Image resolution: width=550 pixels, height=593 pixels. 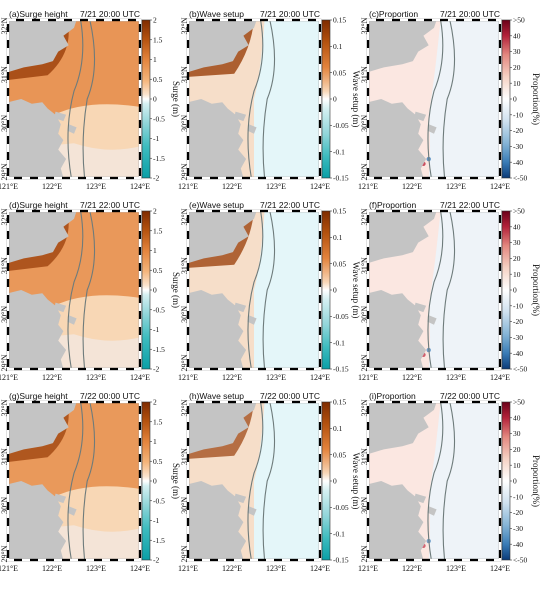 What do you see at coordinates (155, 20) in the screenshot?
I see `colorbar-tick-label: 2` at bounding box center [155, 20].